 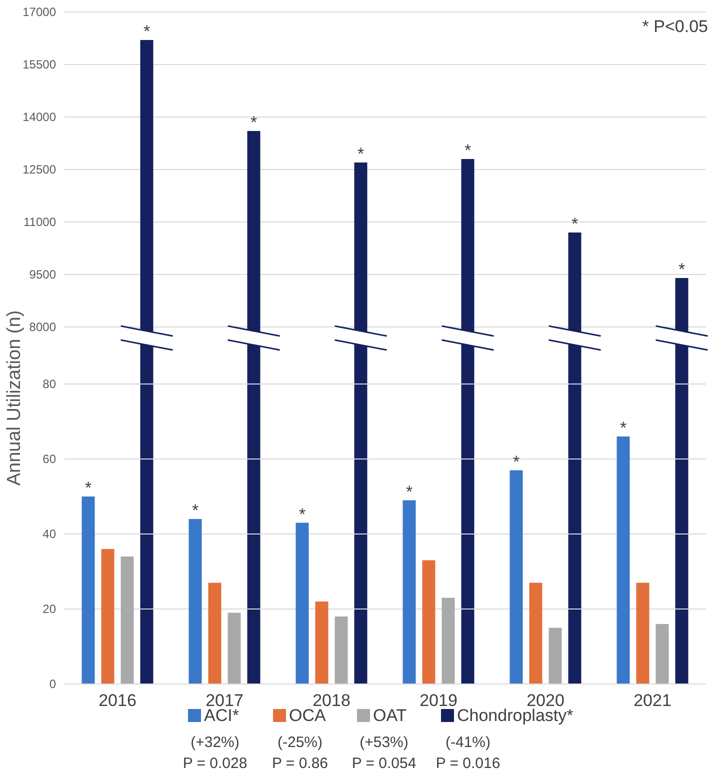 What do you see at coordinates (39, 117) in the screenshot?
I see `y-tick-label: 14000` at bounding box center [39, 117].